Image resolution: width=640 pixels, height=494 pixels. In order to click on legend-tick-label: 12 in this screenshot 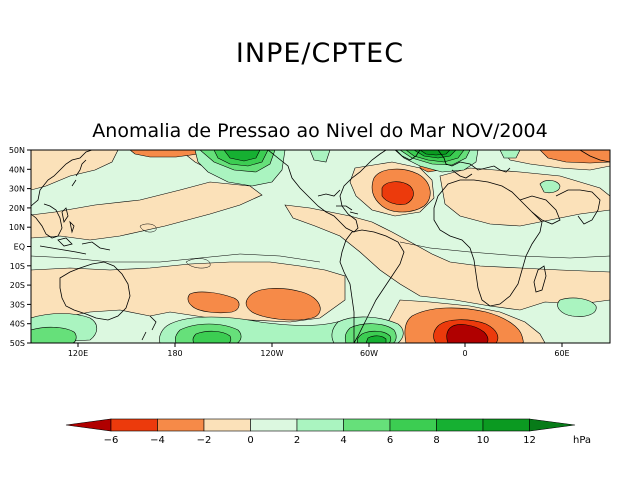, I will do `click(529, 440)`.